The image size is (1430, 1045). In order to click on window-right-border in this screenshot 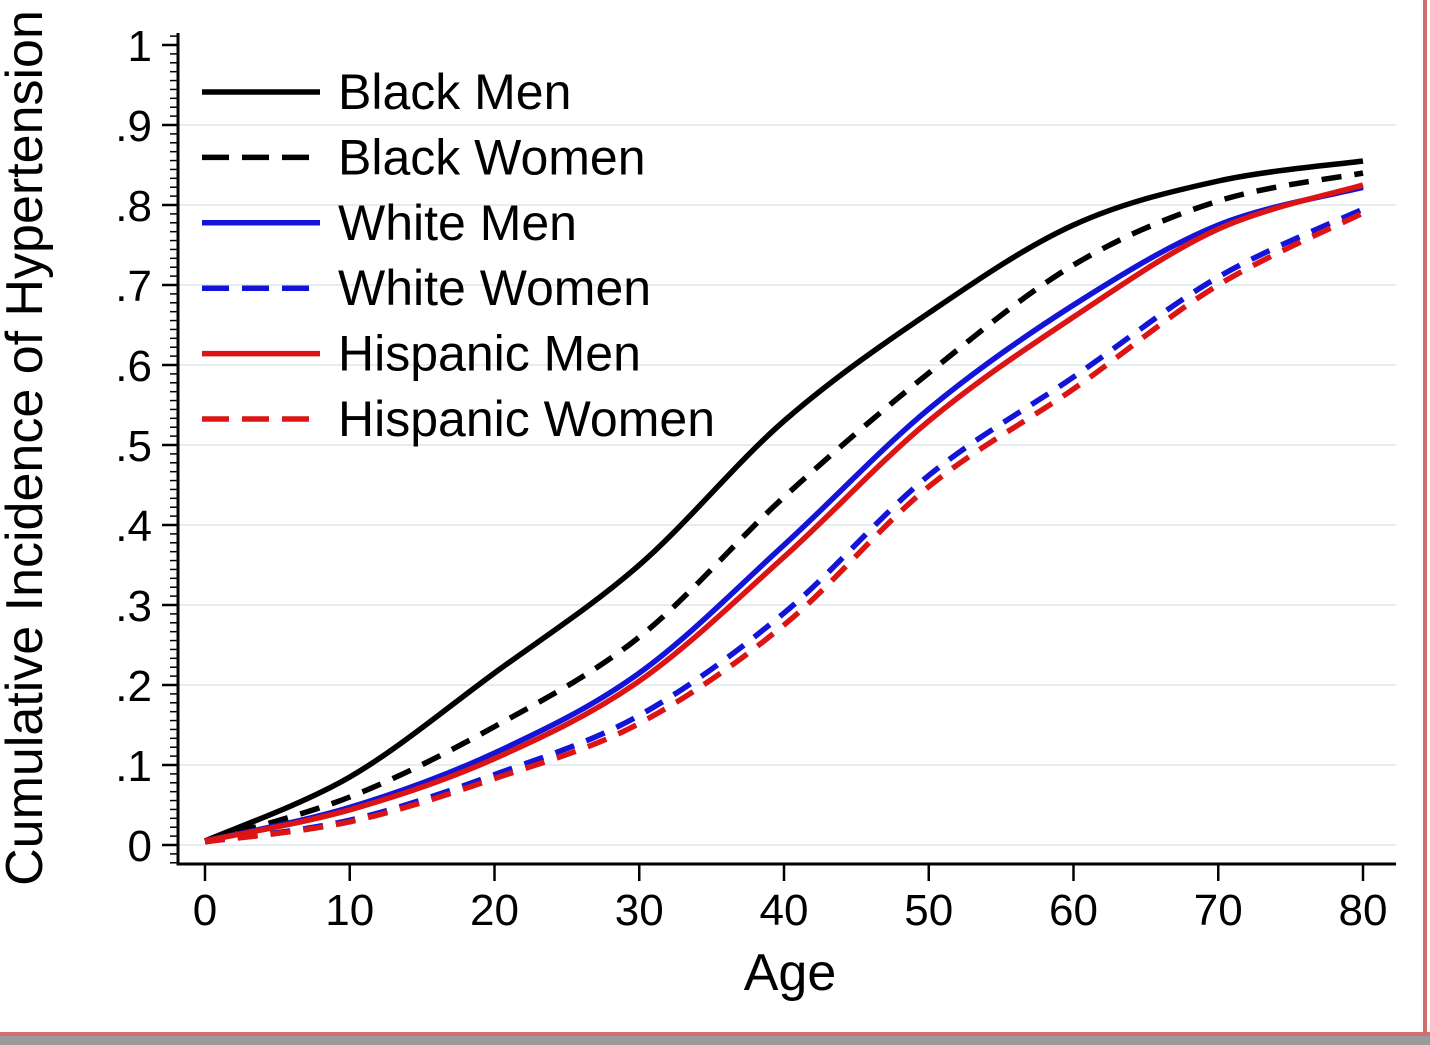, I will do `click(1425, 518)`.